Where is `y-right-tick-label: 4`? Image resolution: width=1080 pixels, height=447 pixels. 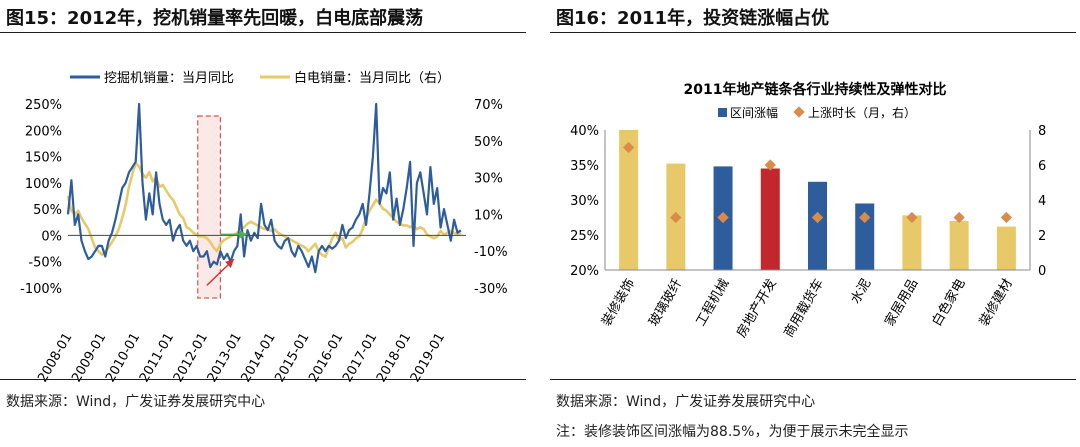
y-right-tick-label: 4 is located at coordinates (1042, 201).